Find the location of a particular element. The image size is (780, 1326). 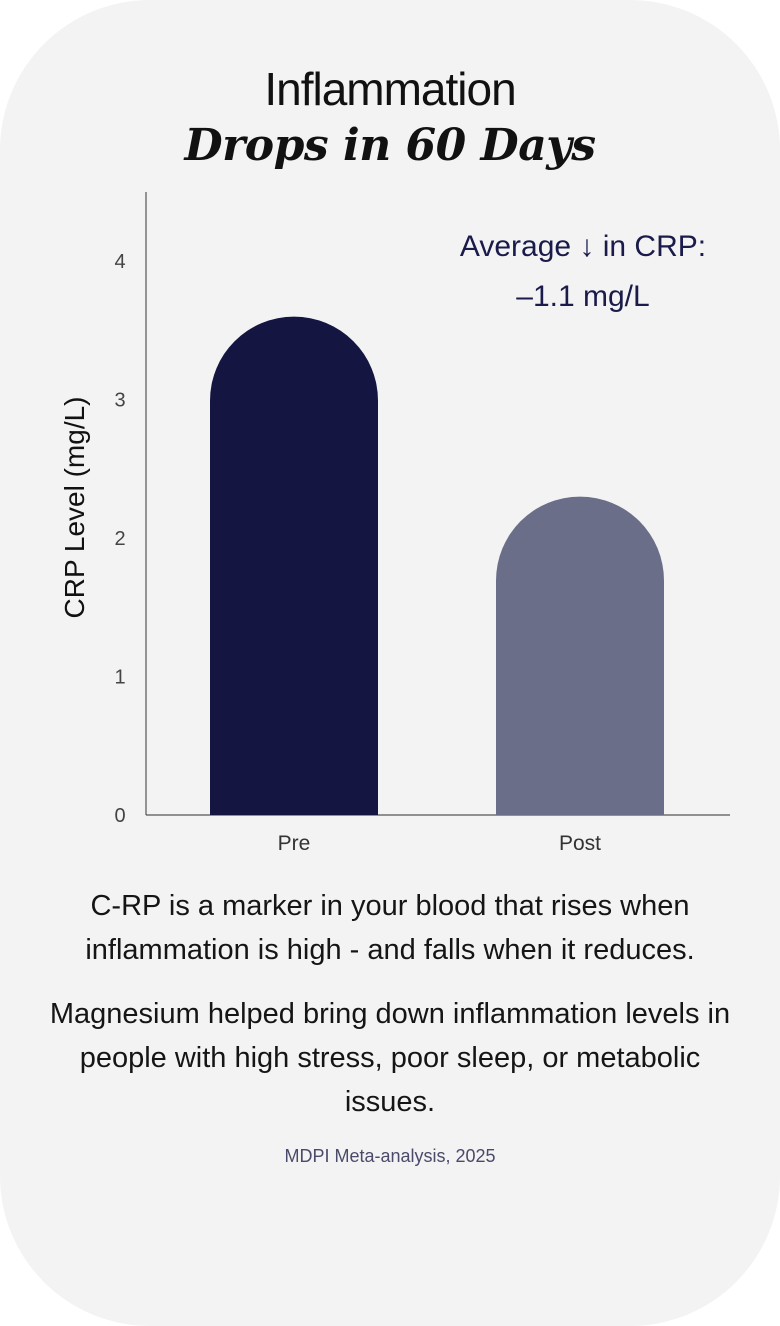

x-category-label-pre: Pre is located at coordinates (294, 843).